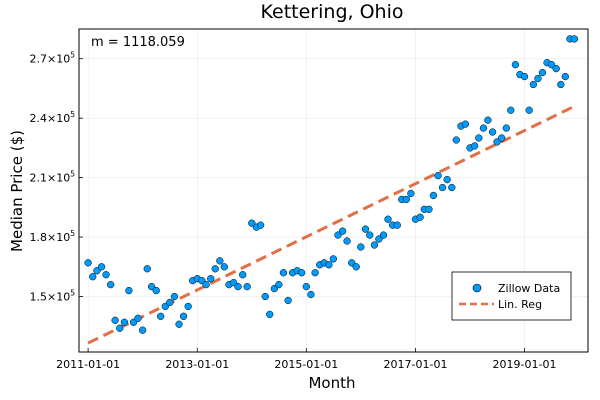 The width and height of the screenshot is (600, 400). Describe the element at coordinates (331, 383) in the screenshot. I see `x-axis-title: Month` at that location.